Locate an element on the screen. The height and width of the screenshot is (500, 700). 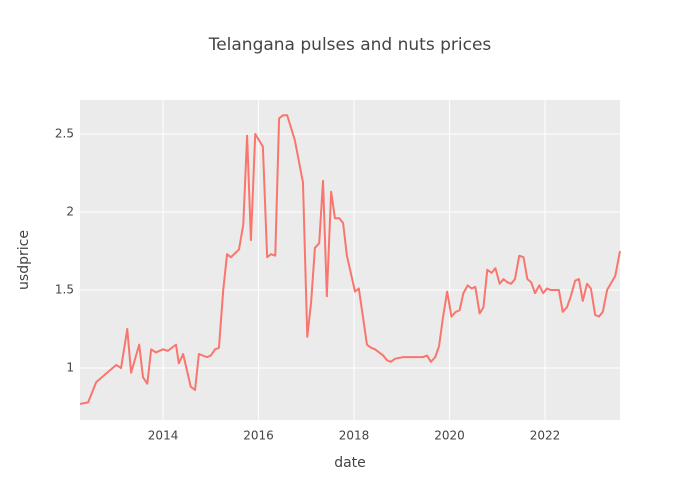
x-tick-label: 2018 is located at coordinates (354, 436).